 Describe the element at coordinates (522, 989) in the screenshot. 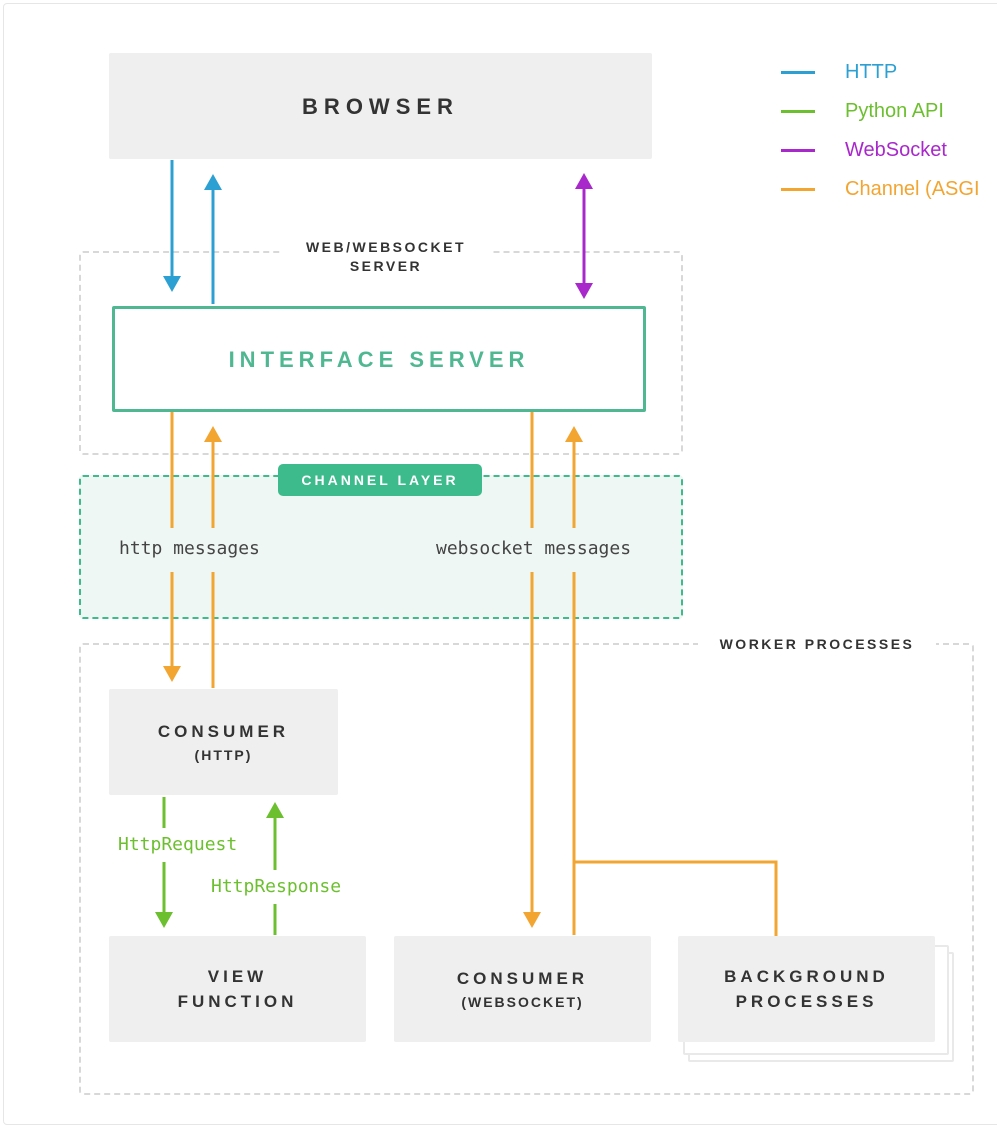

I see `consumer-websocket-node: CONSUMER (WEBSOCKET)` at that location.